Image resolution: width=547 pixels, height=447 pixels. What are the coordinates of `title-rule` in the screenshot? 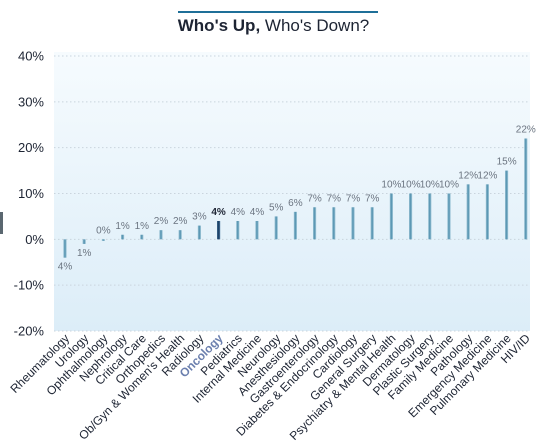 It's located at (278, 12).